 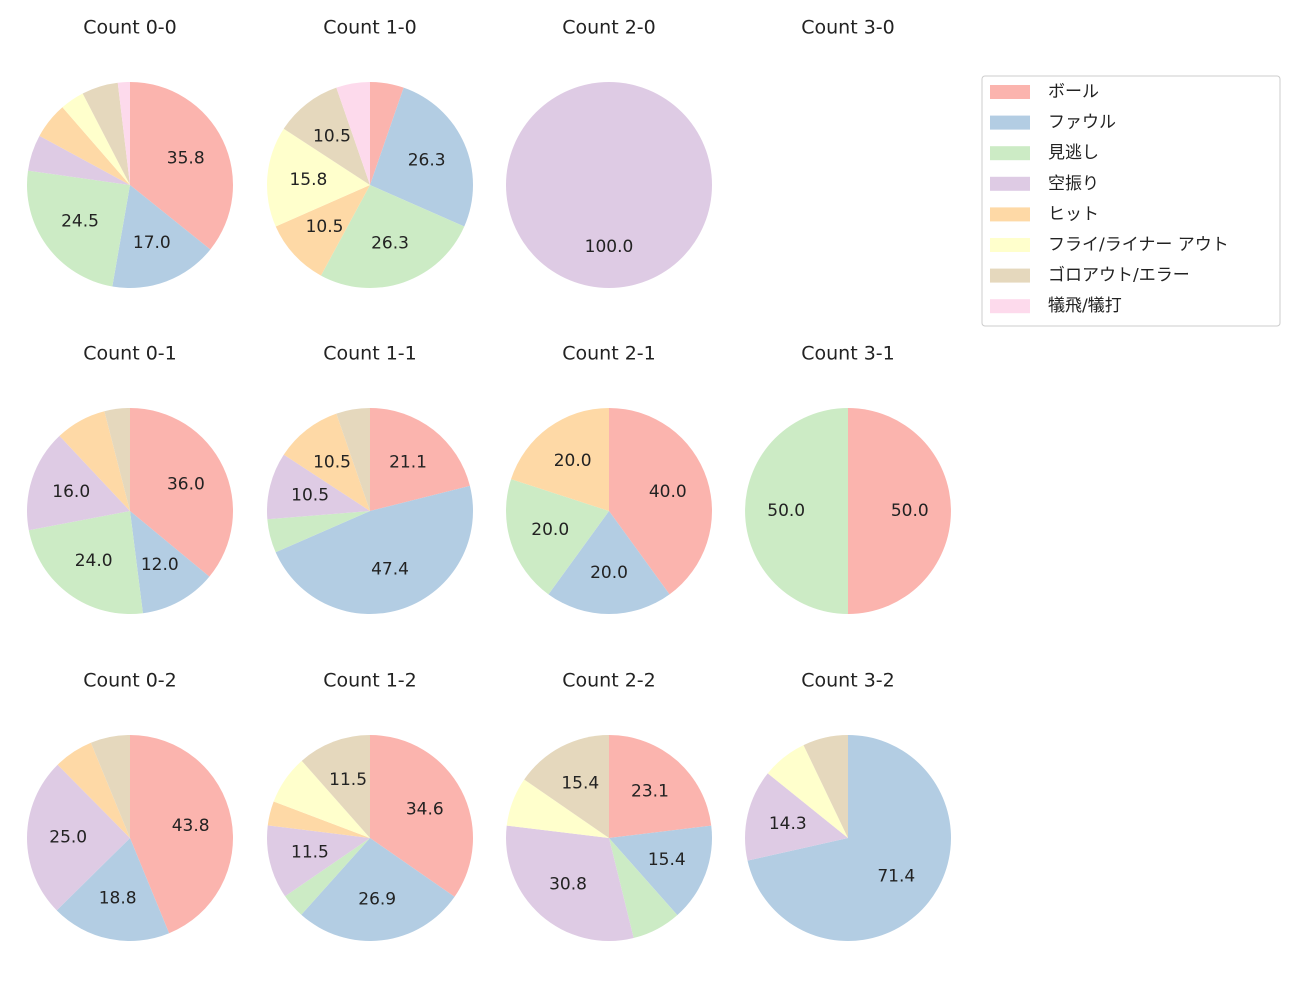 What do you see at coordinates (1085, 306) in the screenshot?
I see `legend-label: 犠飛/犠打` at bounding box center [1085, 306].